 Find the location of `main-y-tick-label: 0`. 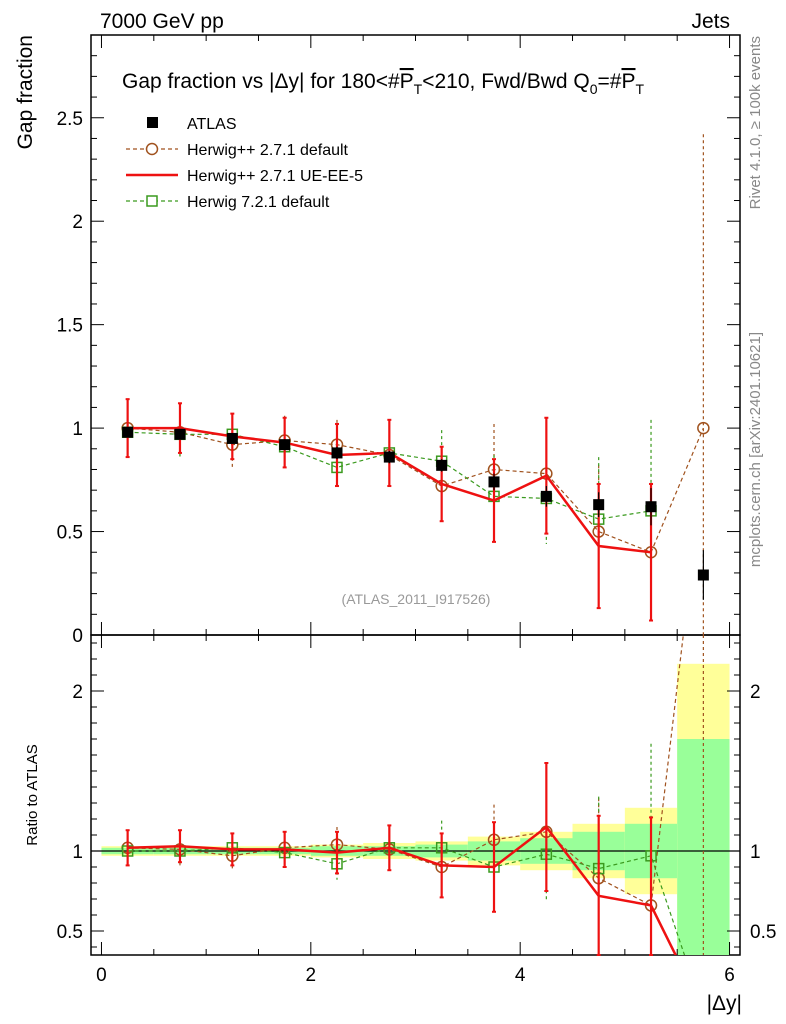

main-y-tick-label: 0 is located at coordinates (77, 636).